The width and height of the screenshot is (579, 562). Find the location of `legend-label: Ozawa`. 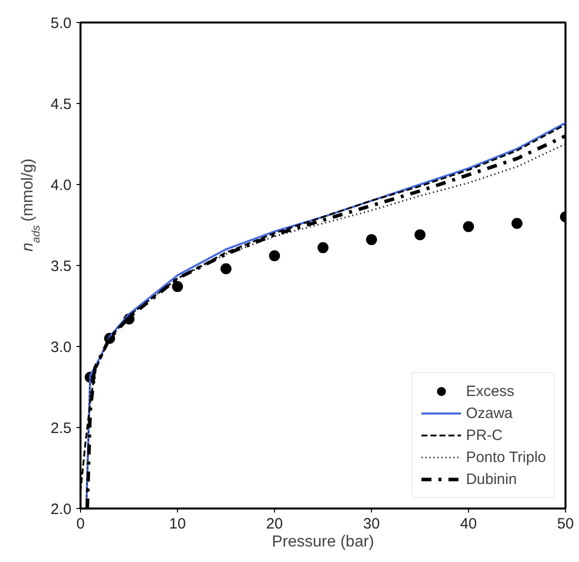

legend-label: Ozawa is located at coordinates (489, 413).